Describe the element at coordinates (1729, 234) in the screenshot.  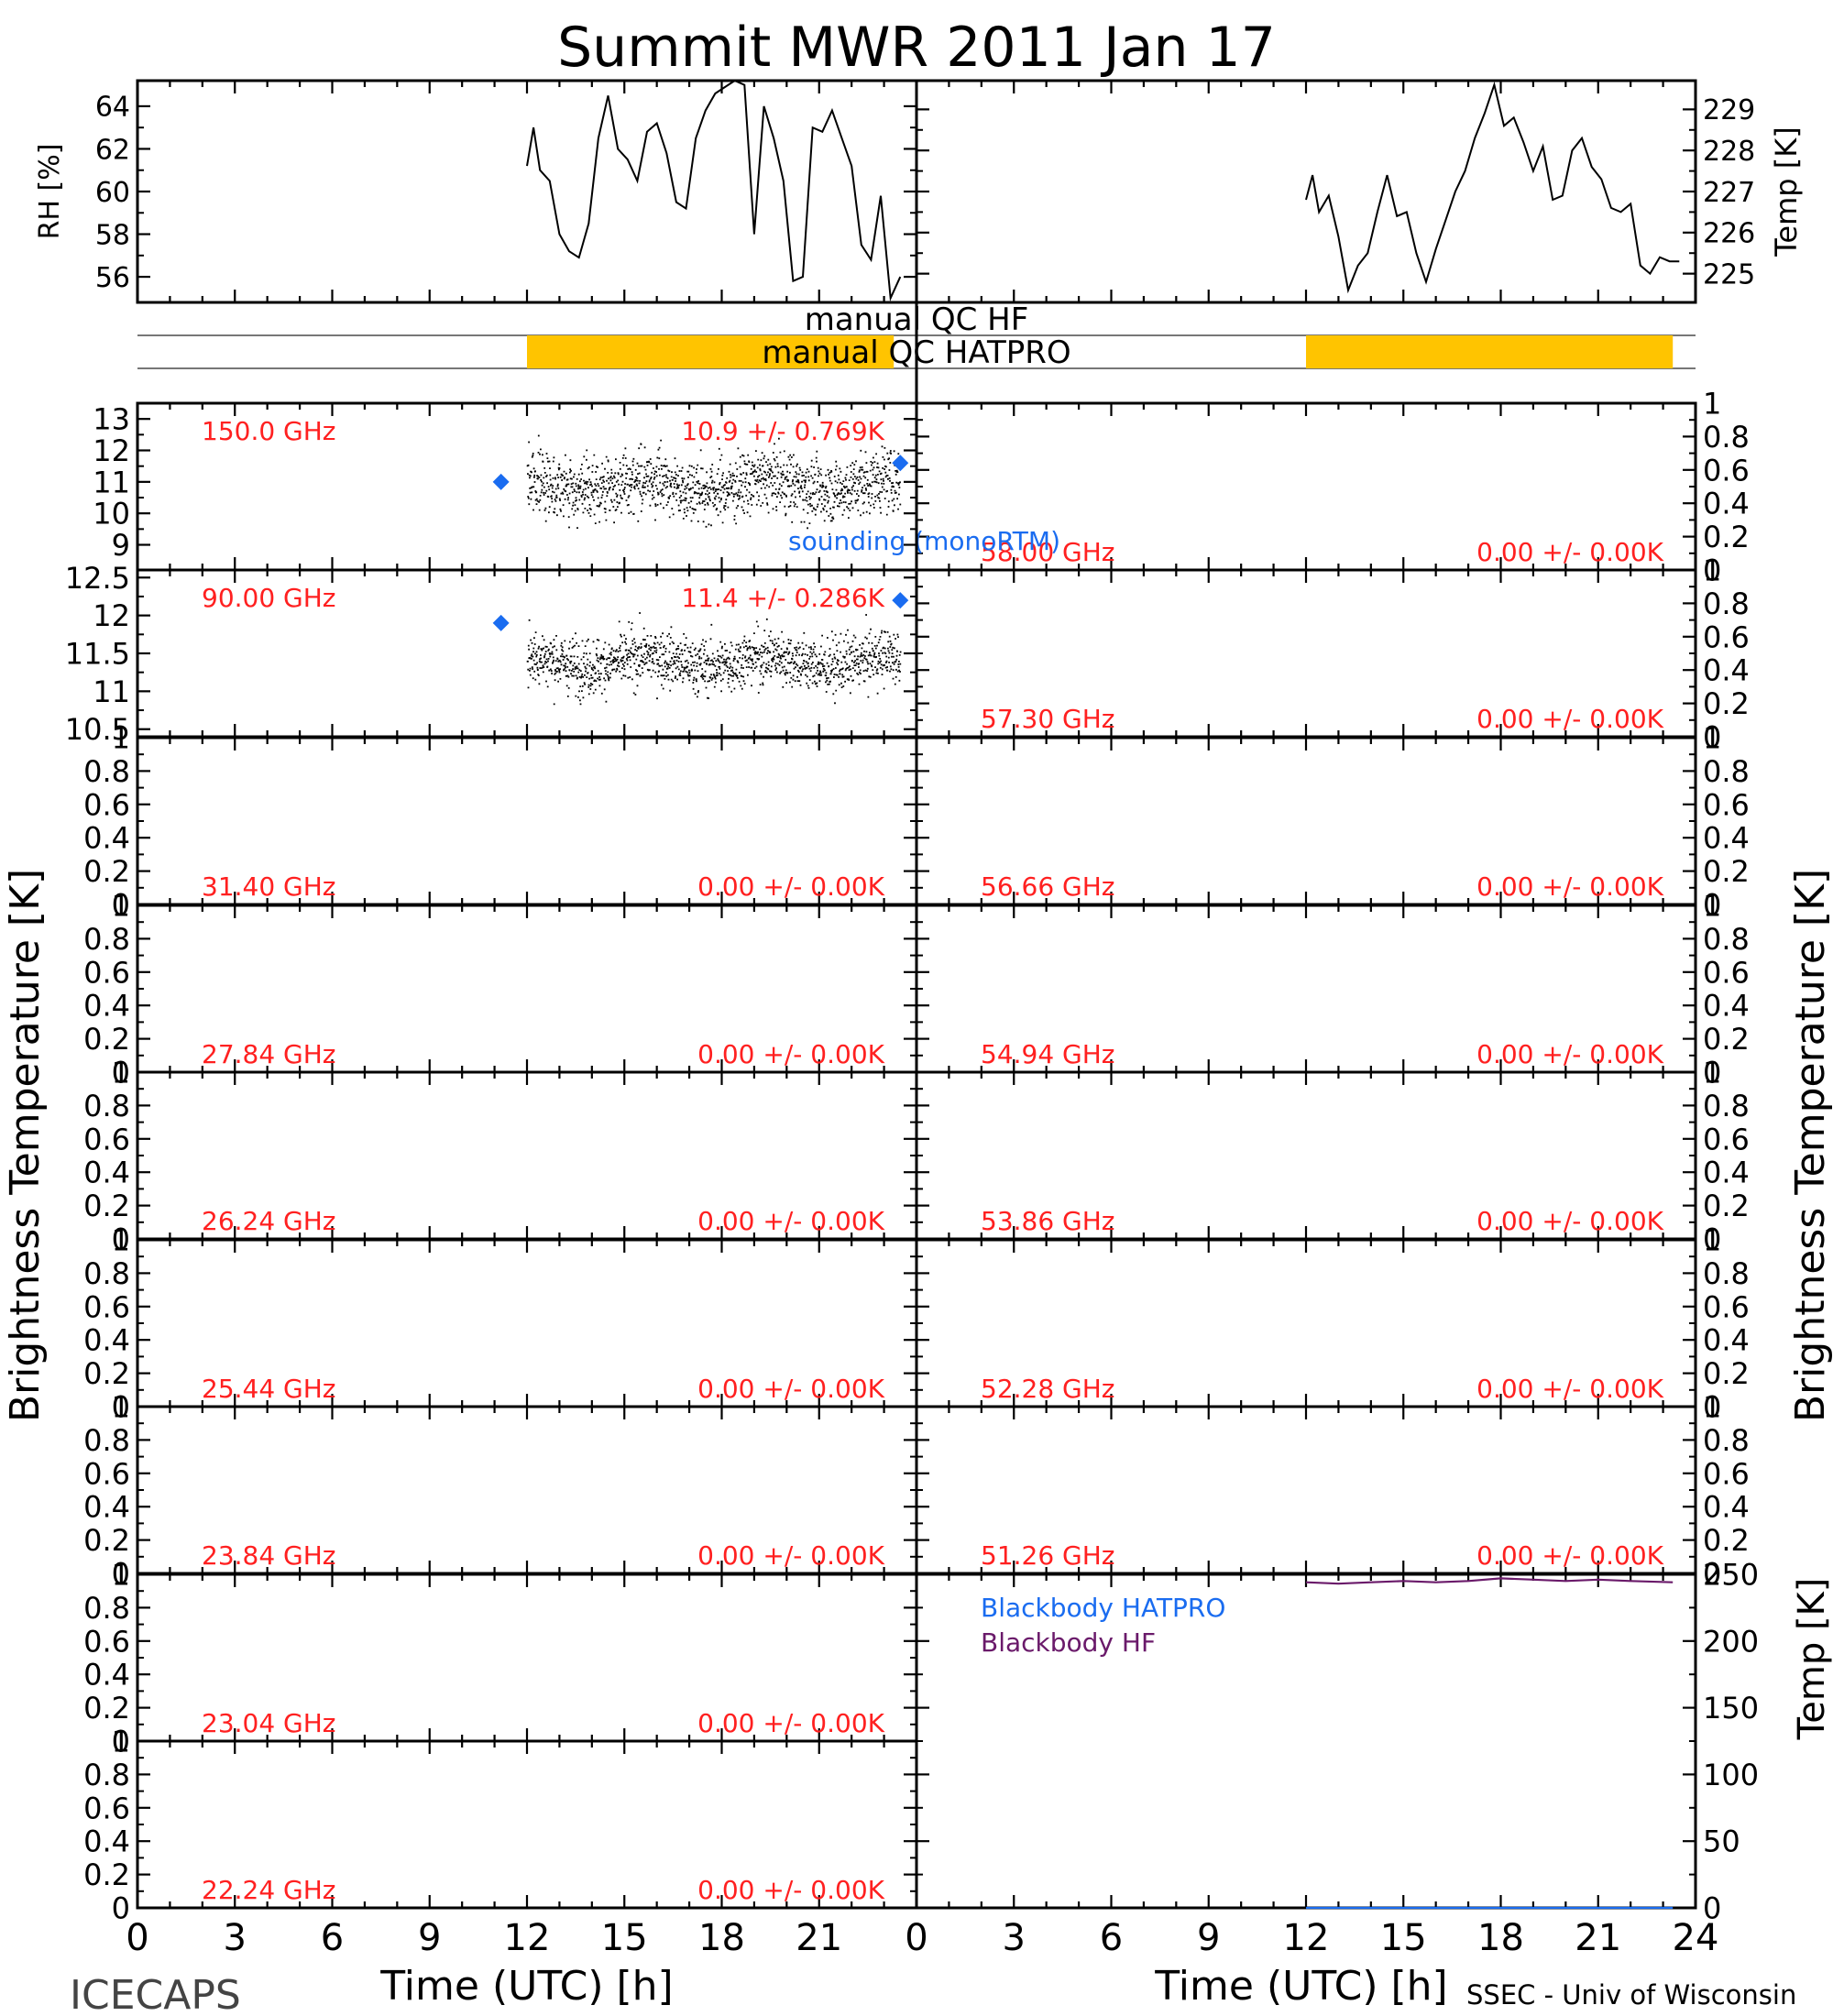
I see `y-tick-label-air_temp-1: 226` at that location.